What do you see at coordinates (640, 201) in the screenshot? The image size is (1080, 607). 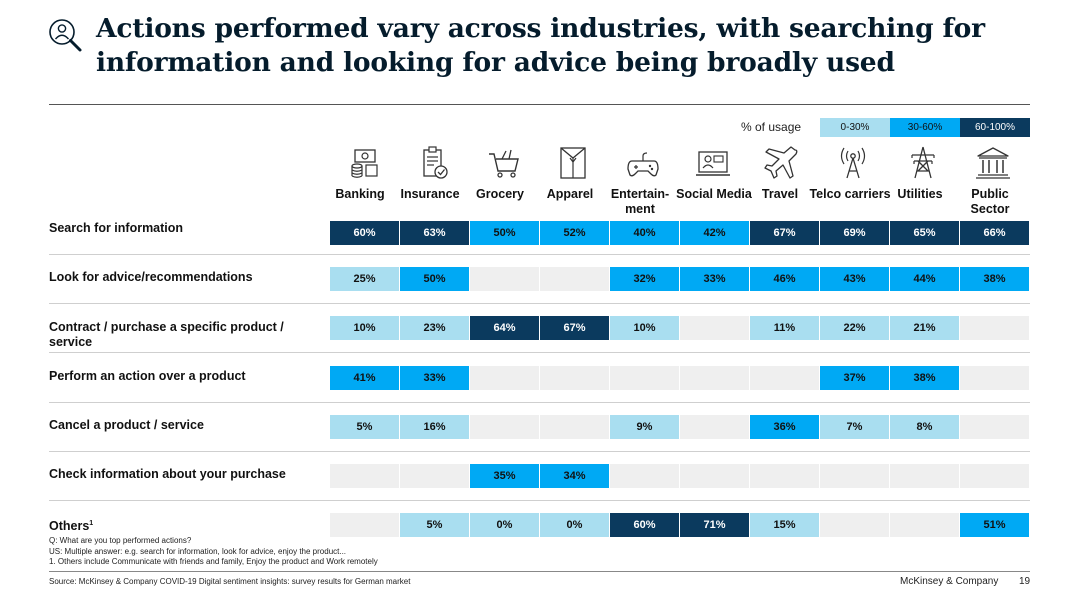 I see `col-head-entertainment: Entertain- ment` at bounding box center [640, 201].